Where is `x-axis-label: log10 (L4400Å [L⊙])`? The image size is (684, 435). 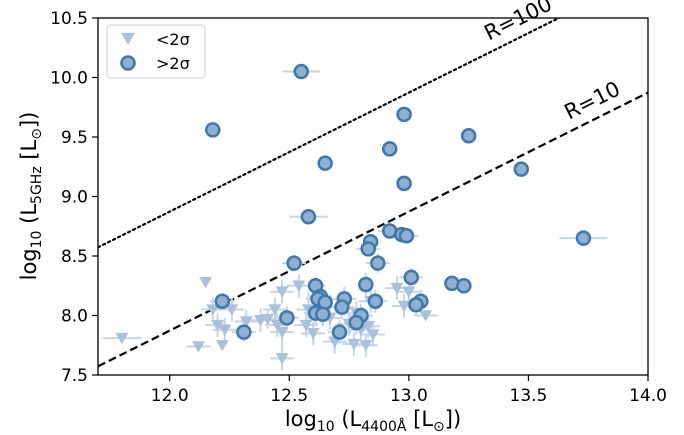
x-axis-label: log10 (L4400Å [L⊙]) is located at coordinates (373, 421).